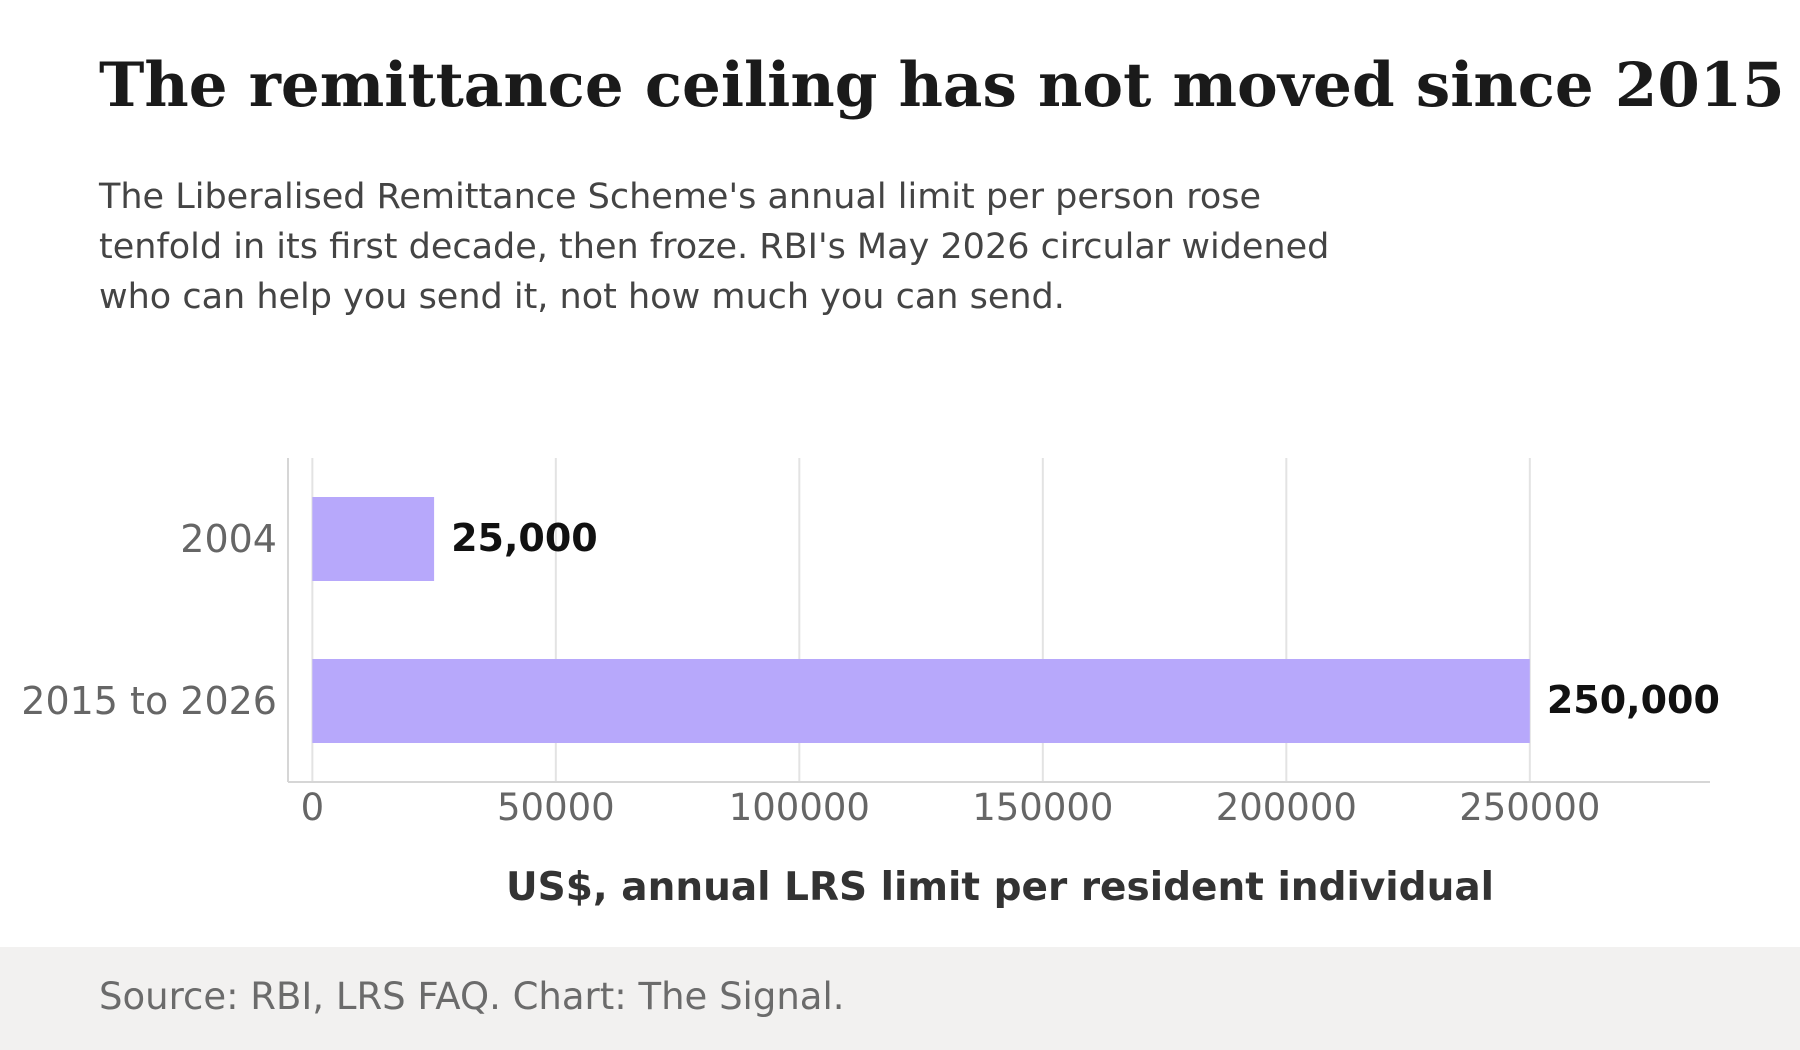 This screenshot has width=1800, height=1050. I want to click on x-tick-label: 250000, so click(1529, 807).